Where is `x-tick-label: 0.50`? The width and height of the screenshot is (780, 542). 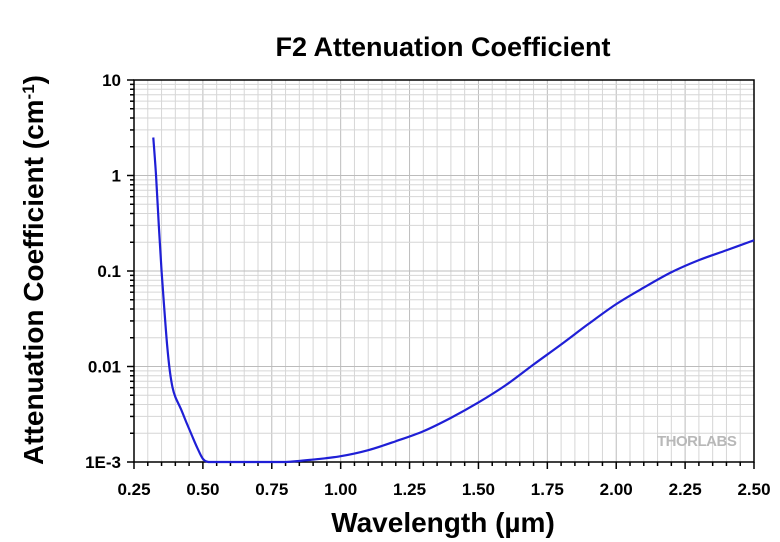 x-tick-label: 0.50 is located at coordinates (202, 489).